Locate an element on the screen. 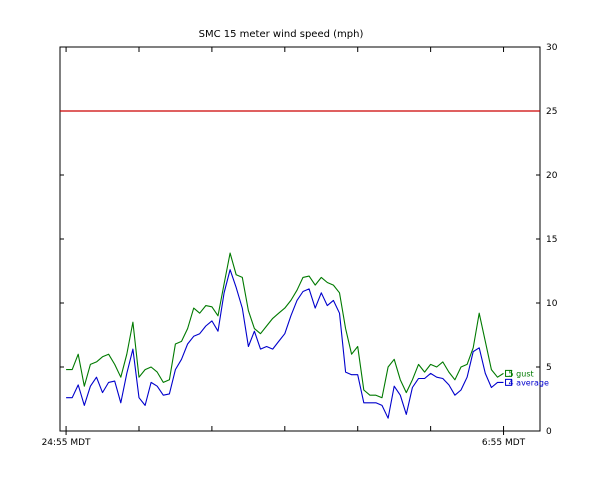 Image resolution: width=600 pixels, height=485 pixels. y-tick-label: 15 is located at coordinates (551, 240).